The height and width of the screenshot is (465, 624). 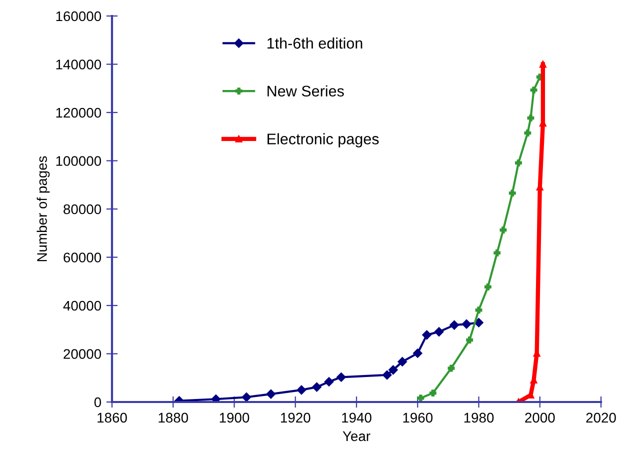 I want to click on x-tick-label: 1980, so click(x=479, y=417).